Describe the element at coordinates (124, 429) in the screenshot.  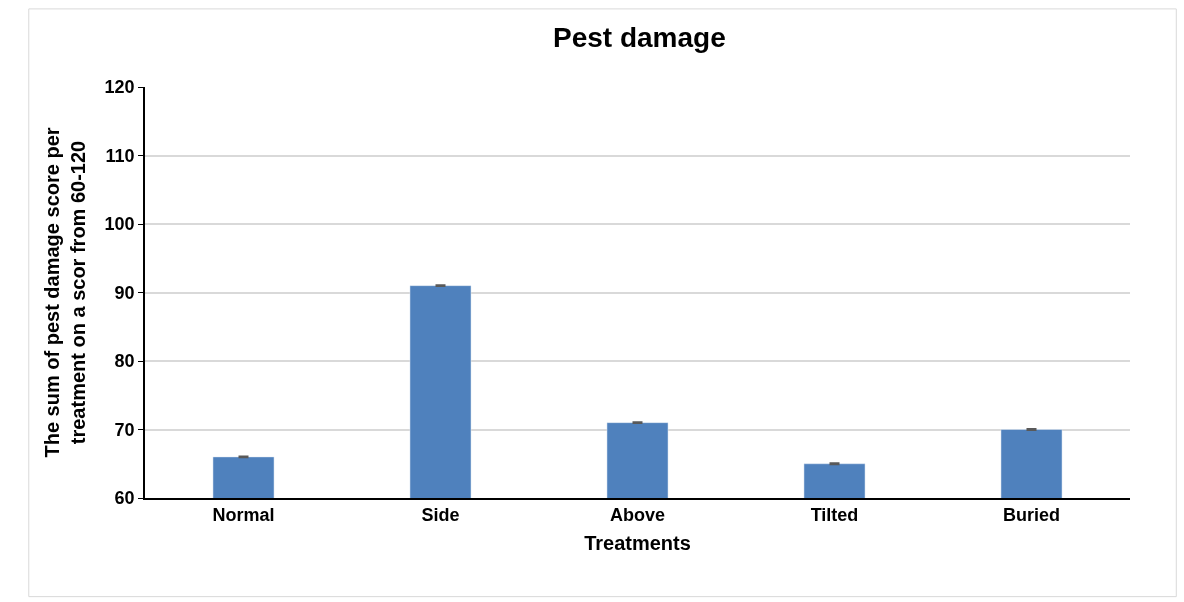
I see `y-tick-label: 70` at that location.